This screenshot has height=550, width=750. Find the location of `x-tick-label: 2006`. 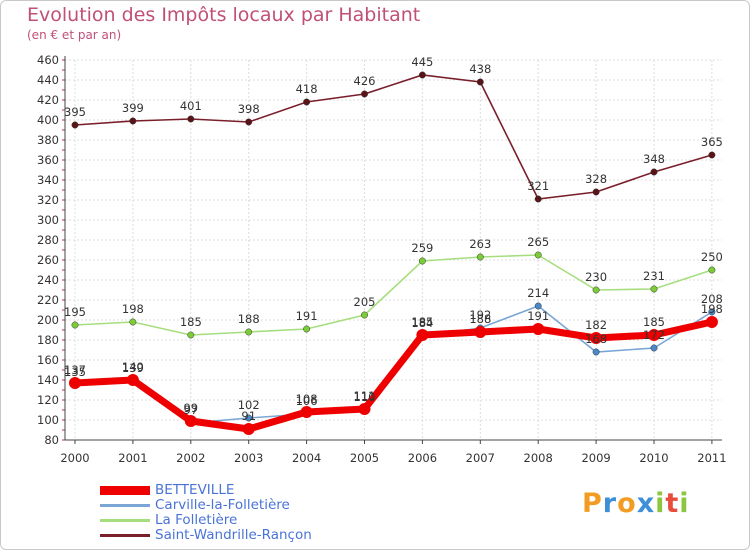

x-tick-label: 2006 is located at coordinates (422, 458).